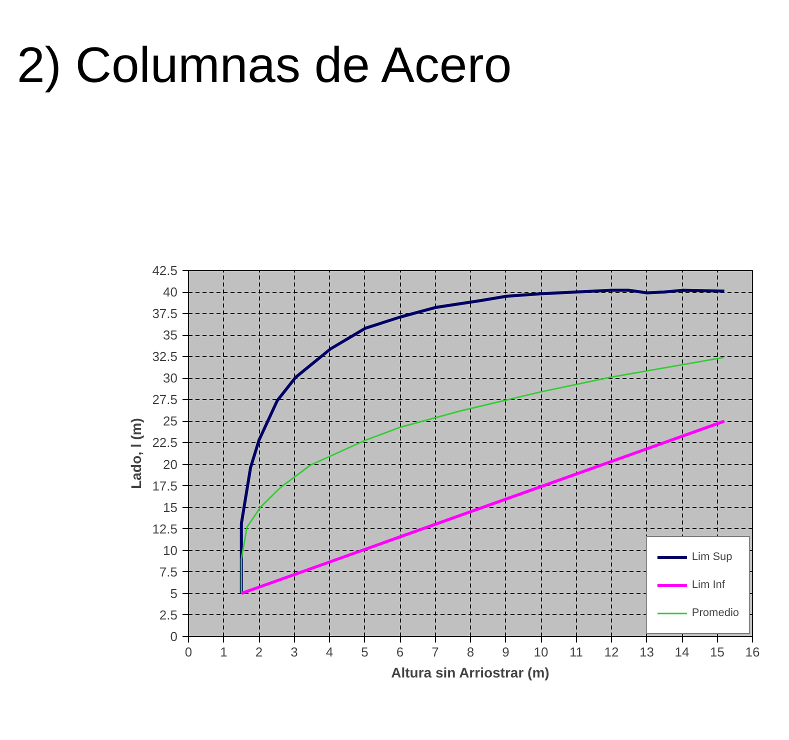 The height and width of the screenshot is (740, 789). What do you see at coordinates (264, 65) in the screenshot?
I see `chart-title: 2) Columnas de Acero` at bounding box center [264, 65].